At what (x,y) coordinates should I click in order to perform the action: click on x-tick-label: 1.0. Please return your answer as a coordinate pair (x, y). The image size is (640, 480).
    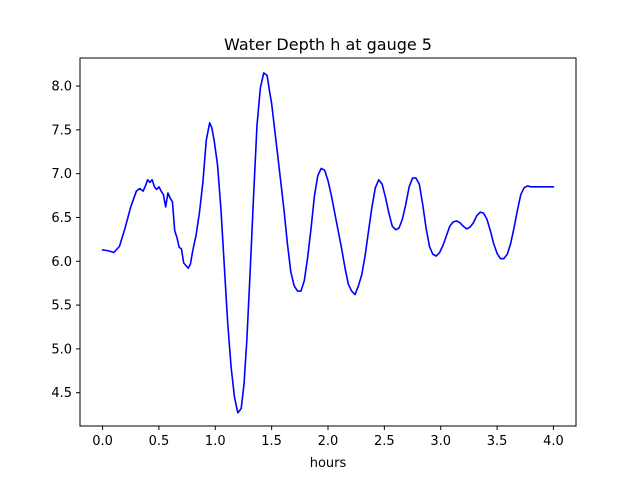
    Looking at the image, I should click on (215, 441).